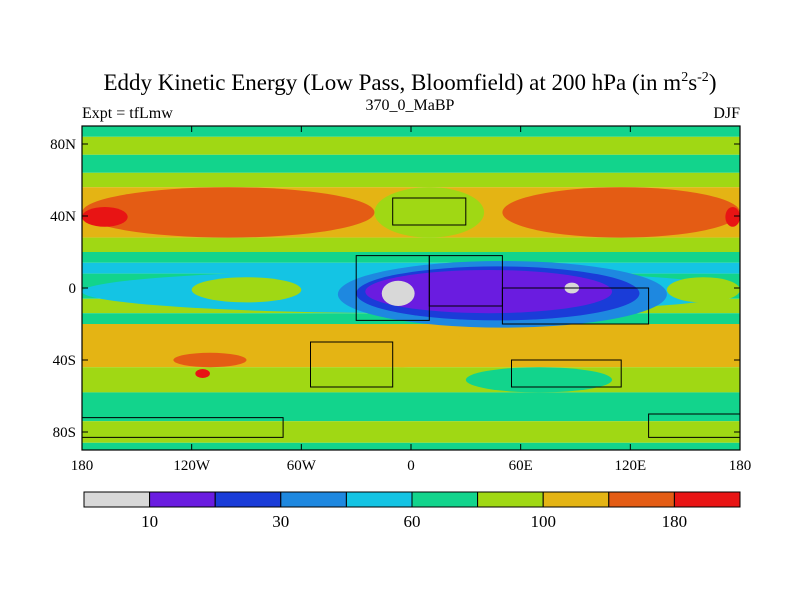 The image size is (800, 600). What do you see at coordinates (280, 521) in the screenshot?
I see `colorbar-label-1: 30` at bounding box center [280, 521].